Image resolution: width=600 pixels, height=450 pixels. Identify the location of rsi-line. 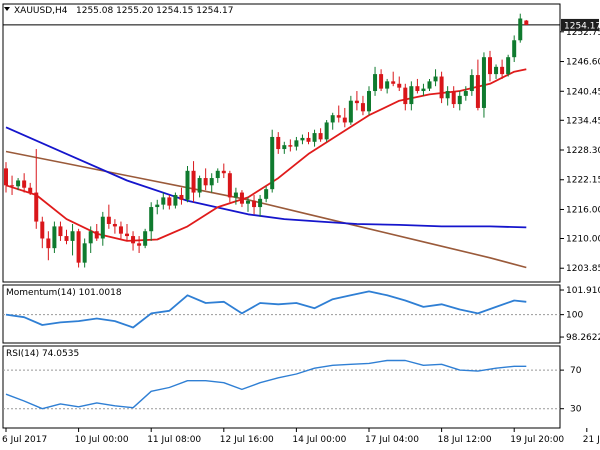
(266, 384).